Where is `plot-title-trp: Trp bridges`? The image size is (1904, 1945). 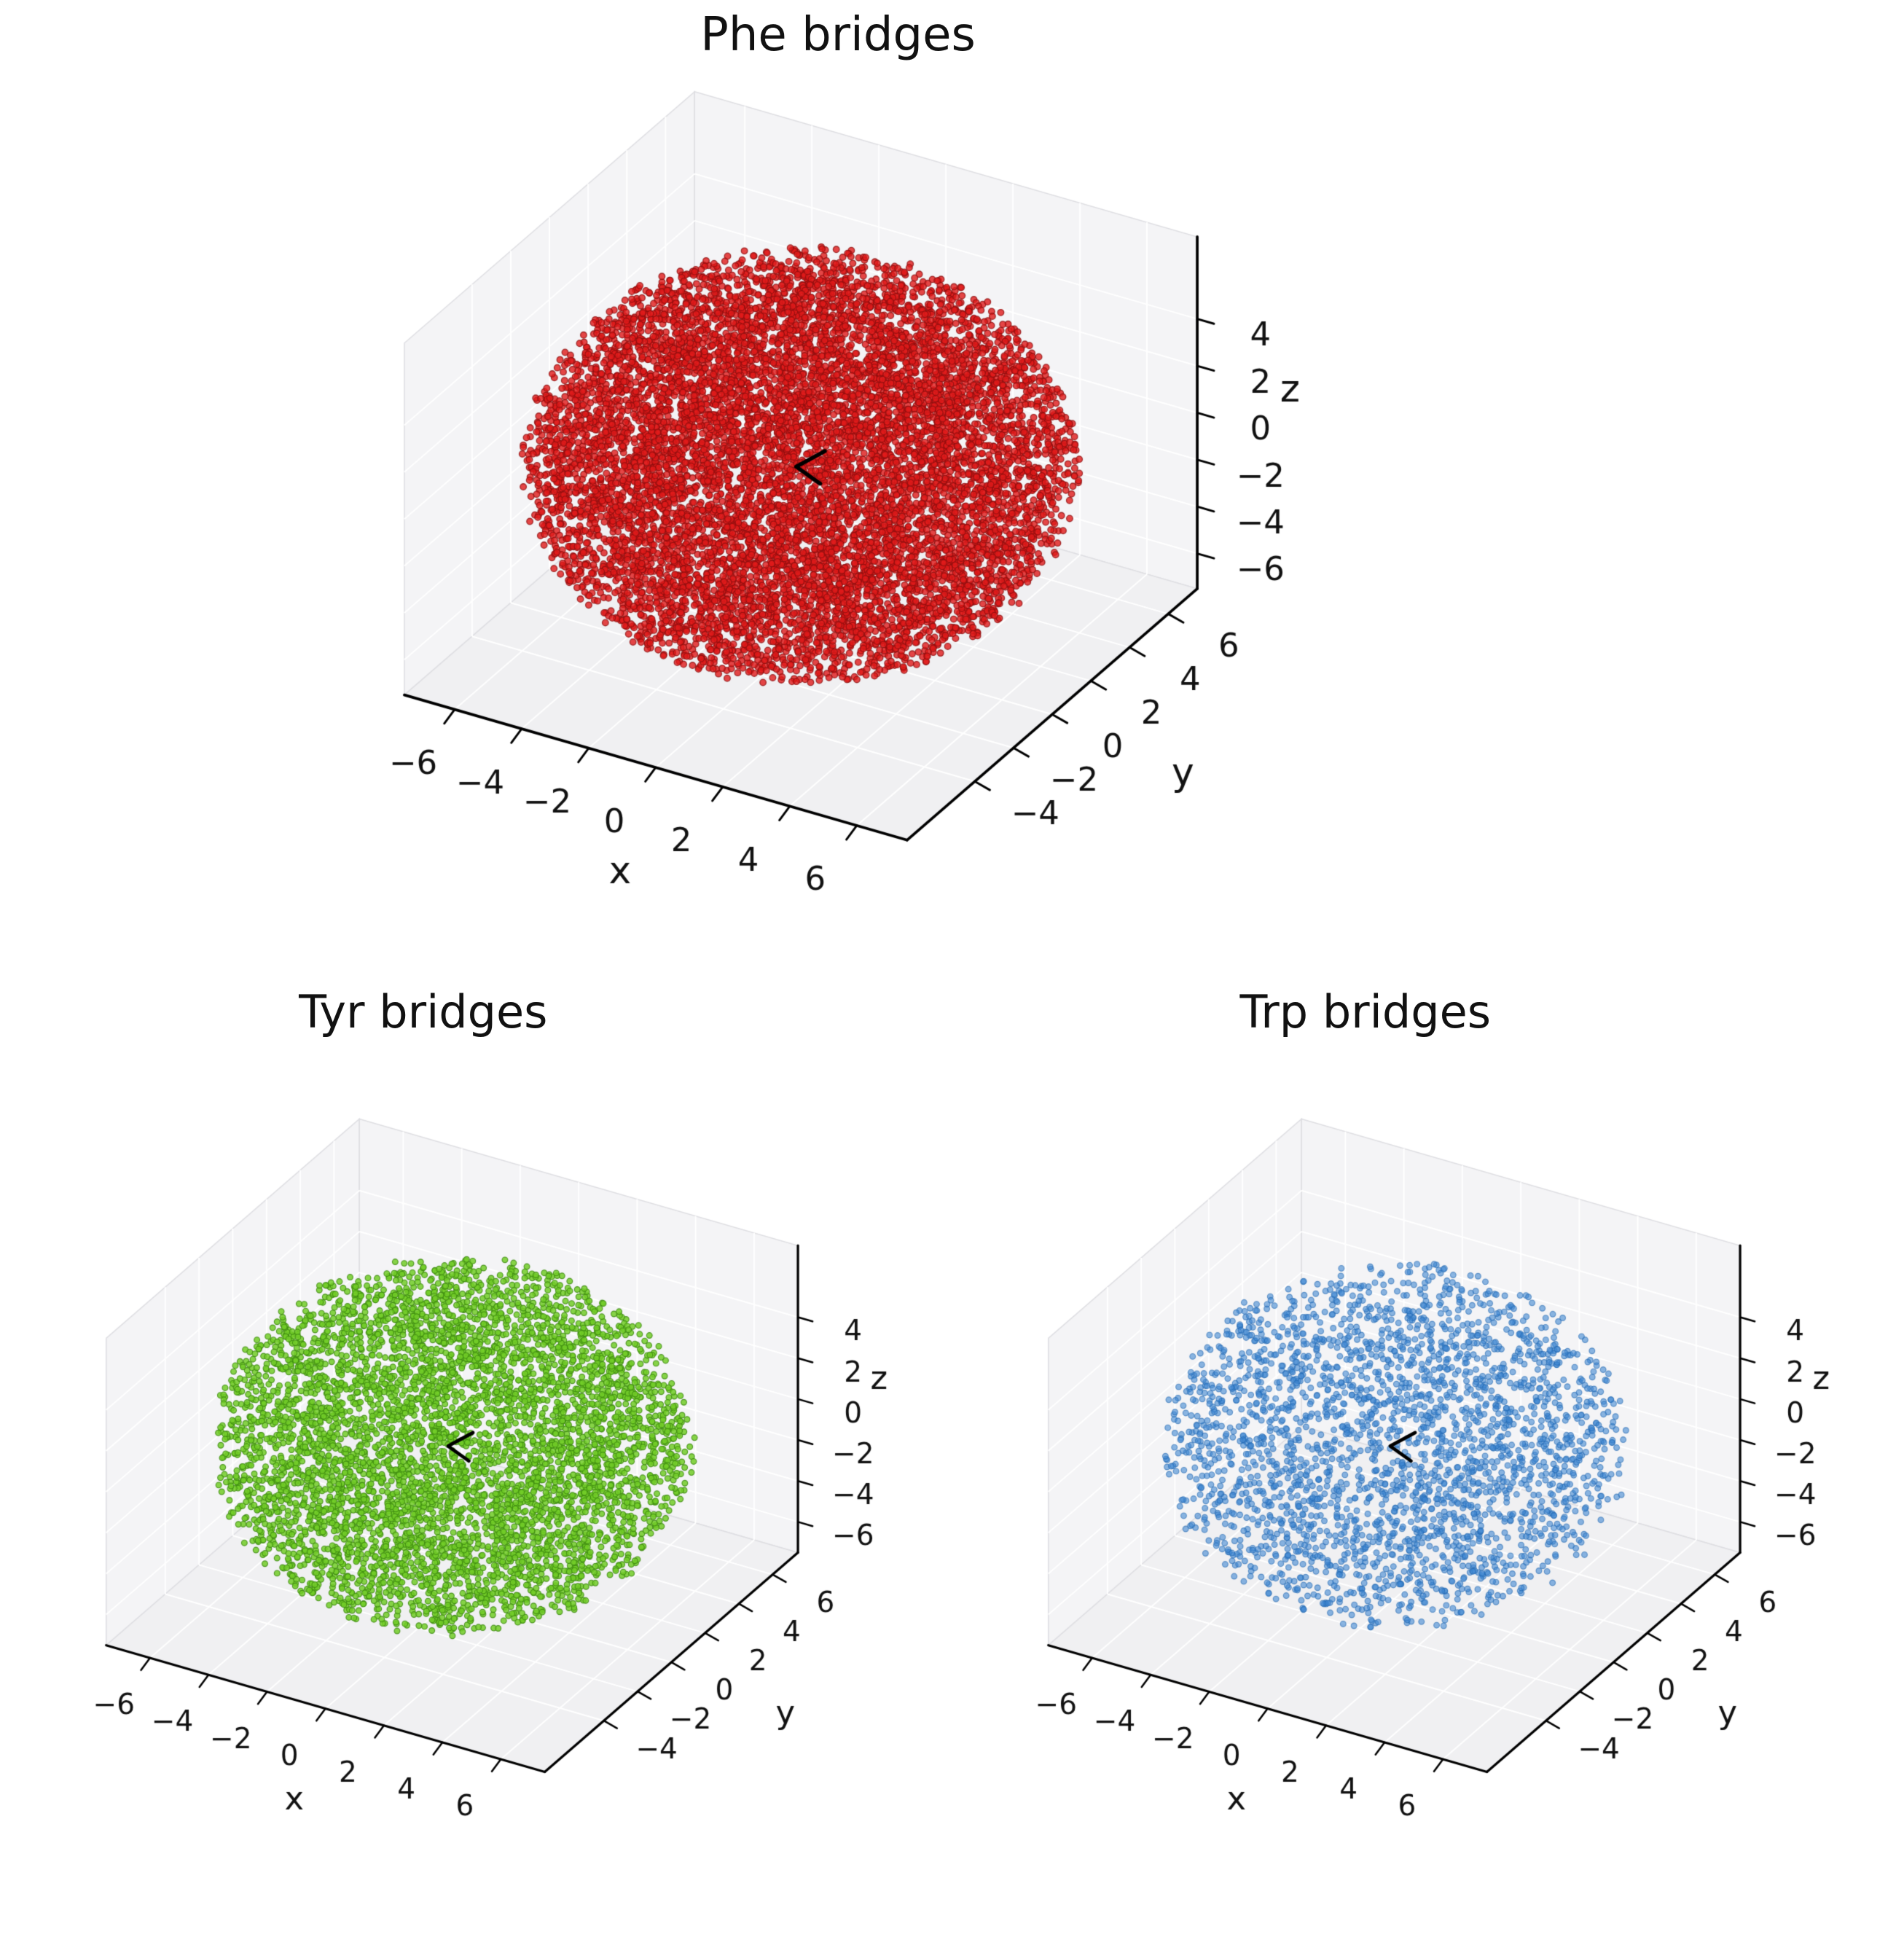
plot-title-trp: Trp bridges is located at coordinates (1365, 1011).